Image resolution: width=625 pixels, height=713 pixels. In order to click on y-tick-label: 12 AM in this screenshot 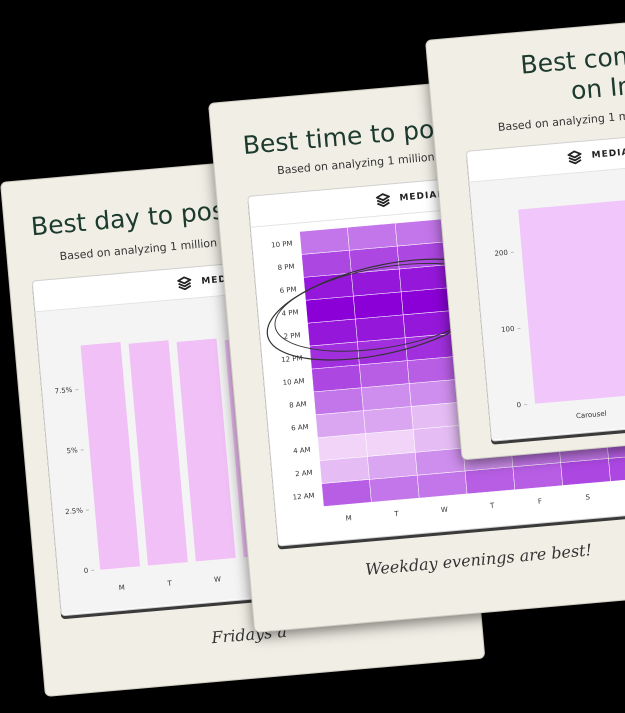, I will do `click(303, 497)`.